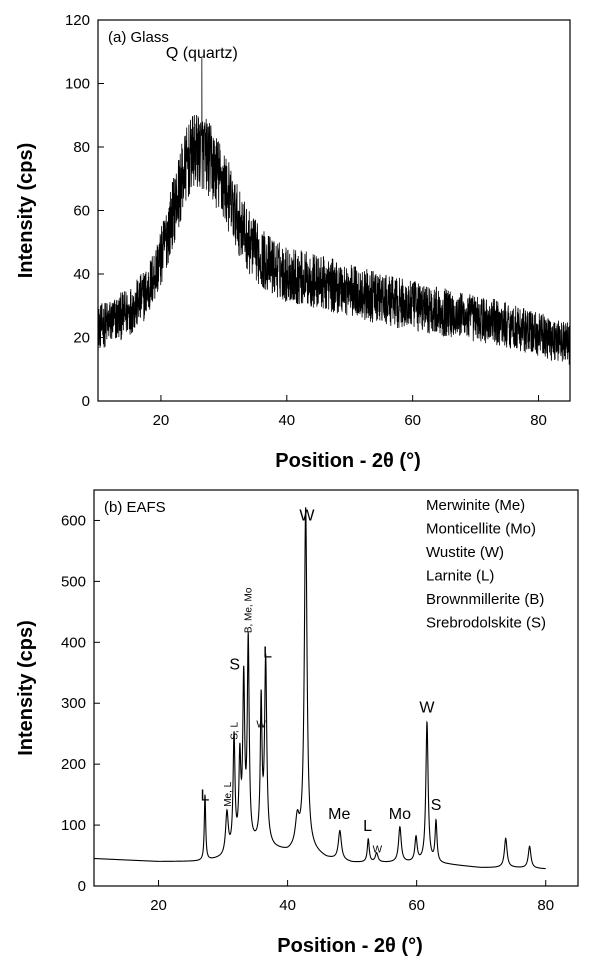 The image size is (600, 969). What do you see at coordinates (234, 731) in the screenshot?
I see `peak-label: S, L` at bounding box center [234, 731].